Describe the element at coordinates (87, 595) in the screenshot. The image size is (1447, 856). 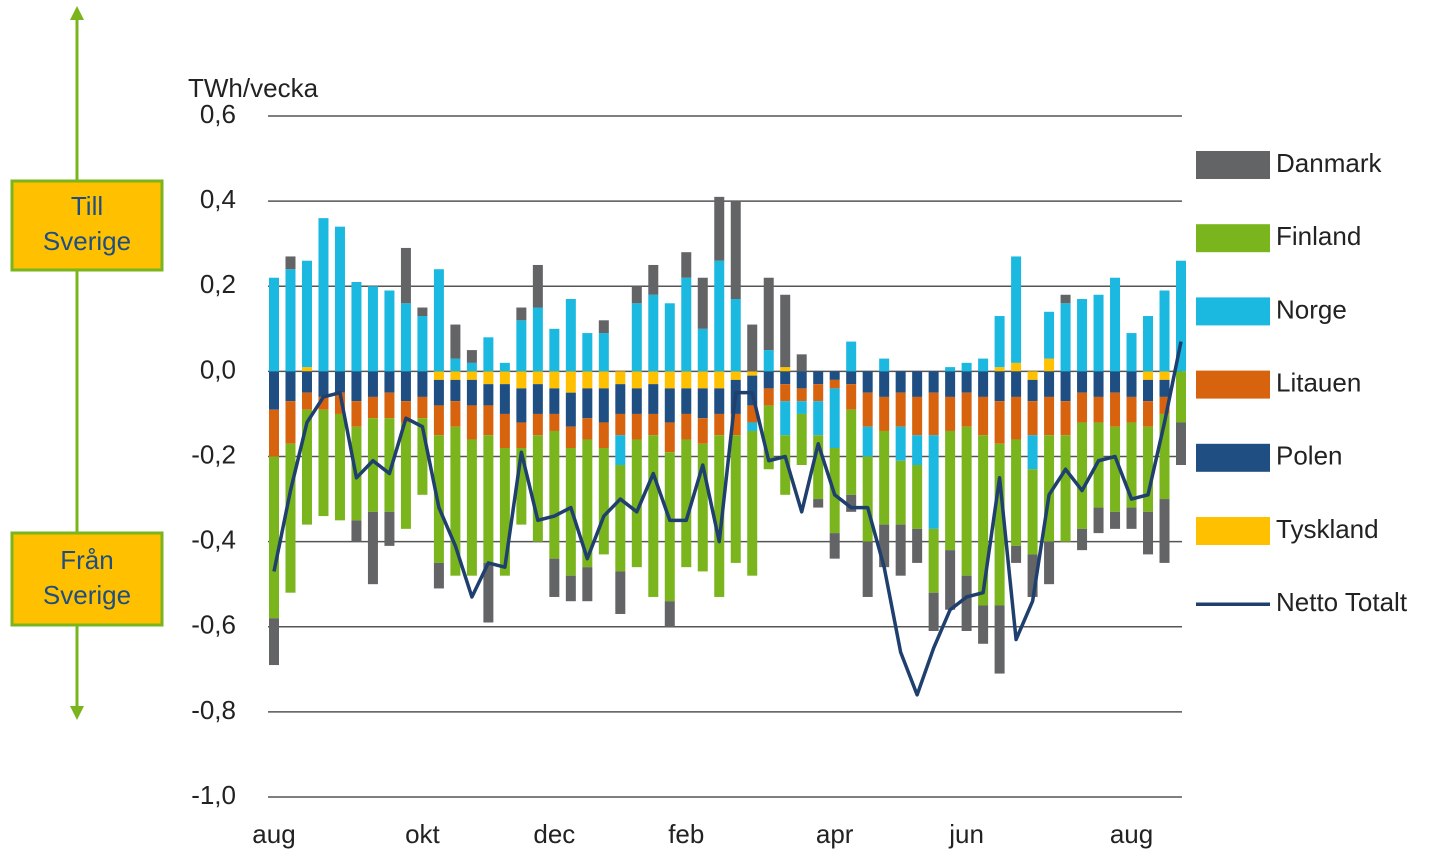
I see `annotation: Sverige` at that location.